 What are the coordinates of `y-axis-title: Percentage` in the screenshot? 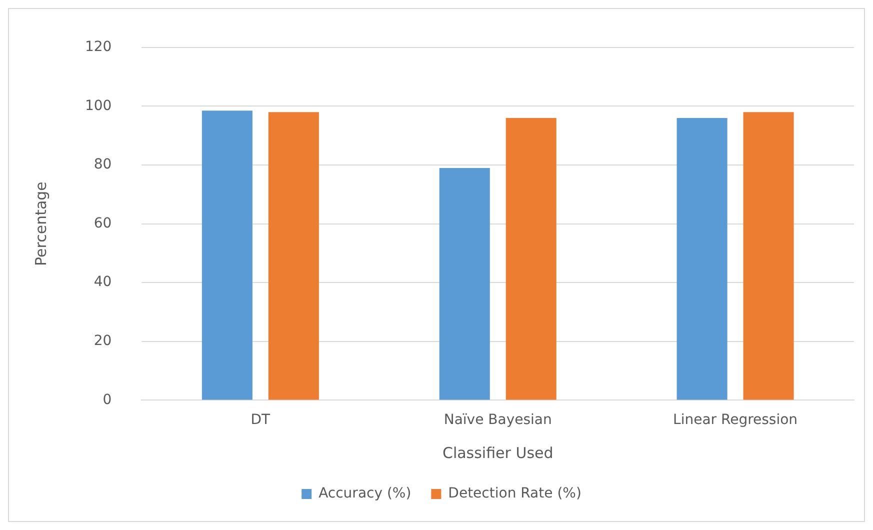 It's located at (41, 224).